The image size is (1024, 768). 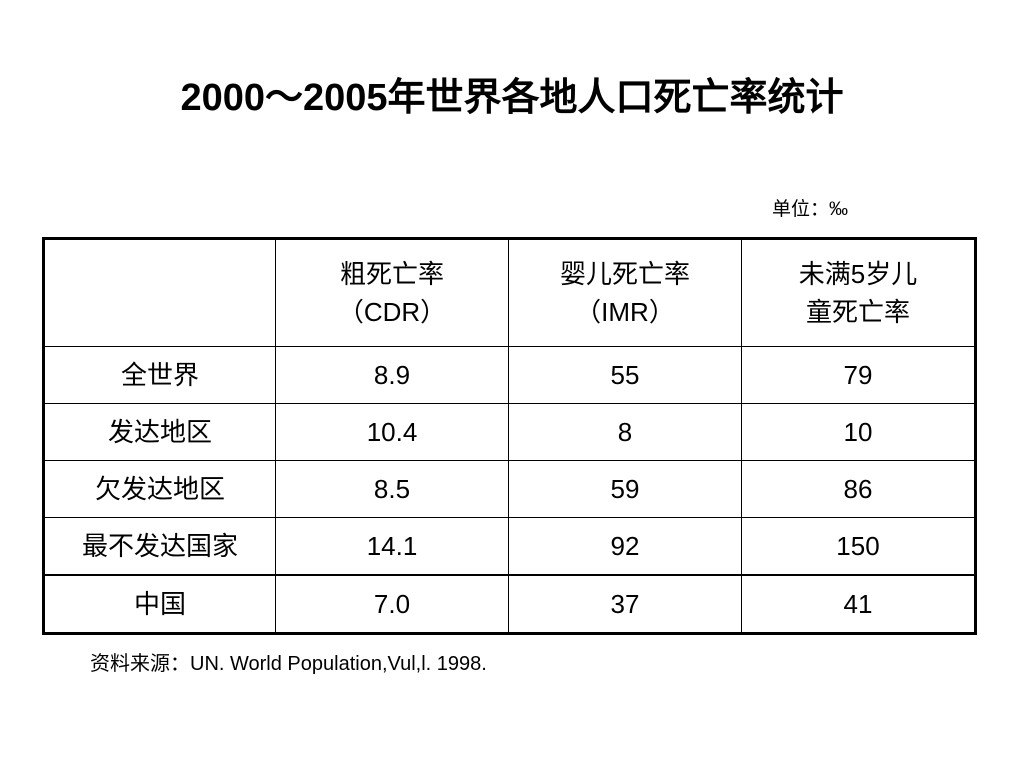 What do you see at coordinates (392, 312) in the screenshot?
I see `header-cdr-line2: （CDR）` at bounding box center [392, 312].